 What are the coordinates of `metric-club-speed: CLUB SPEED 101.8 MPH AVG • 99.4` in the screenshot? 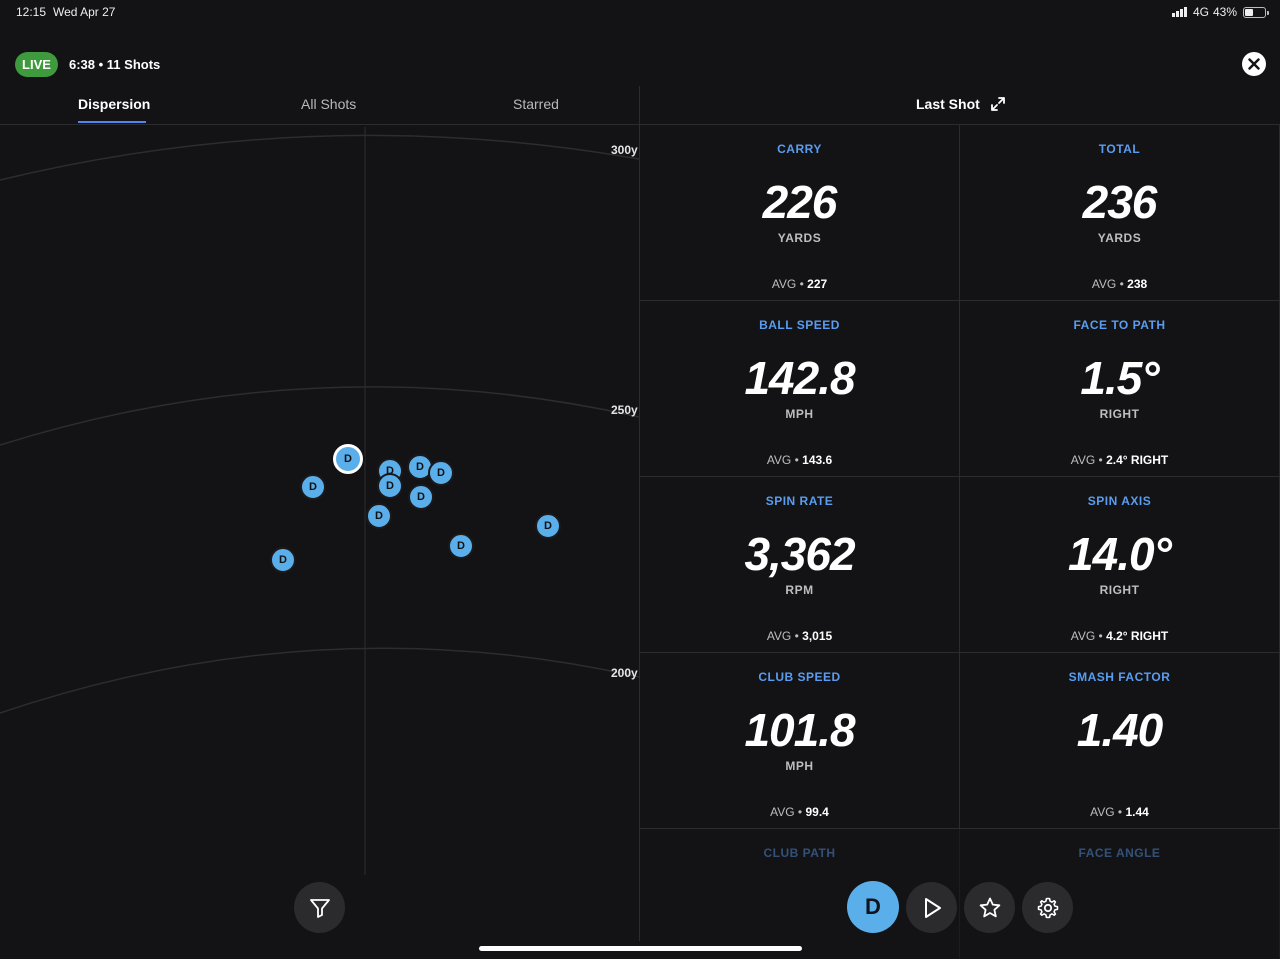 It's located at (800, 741).